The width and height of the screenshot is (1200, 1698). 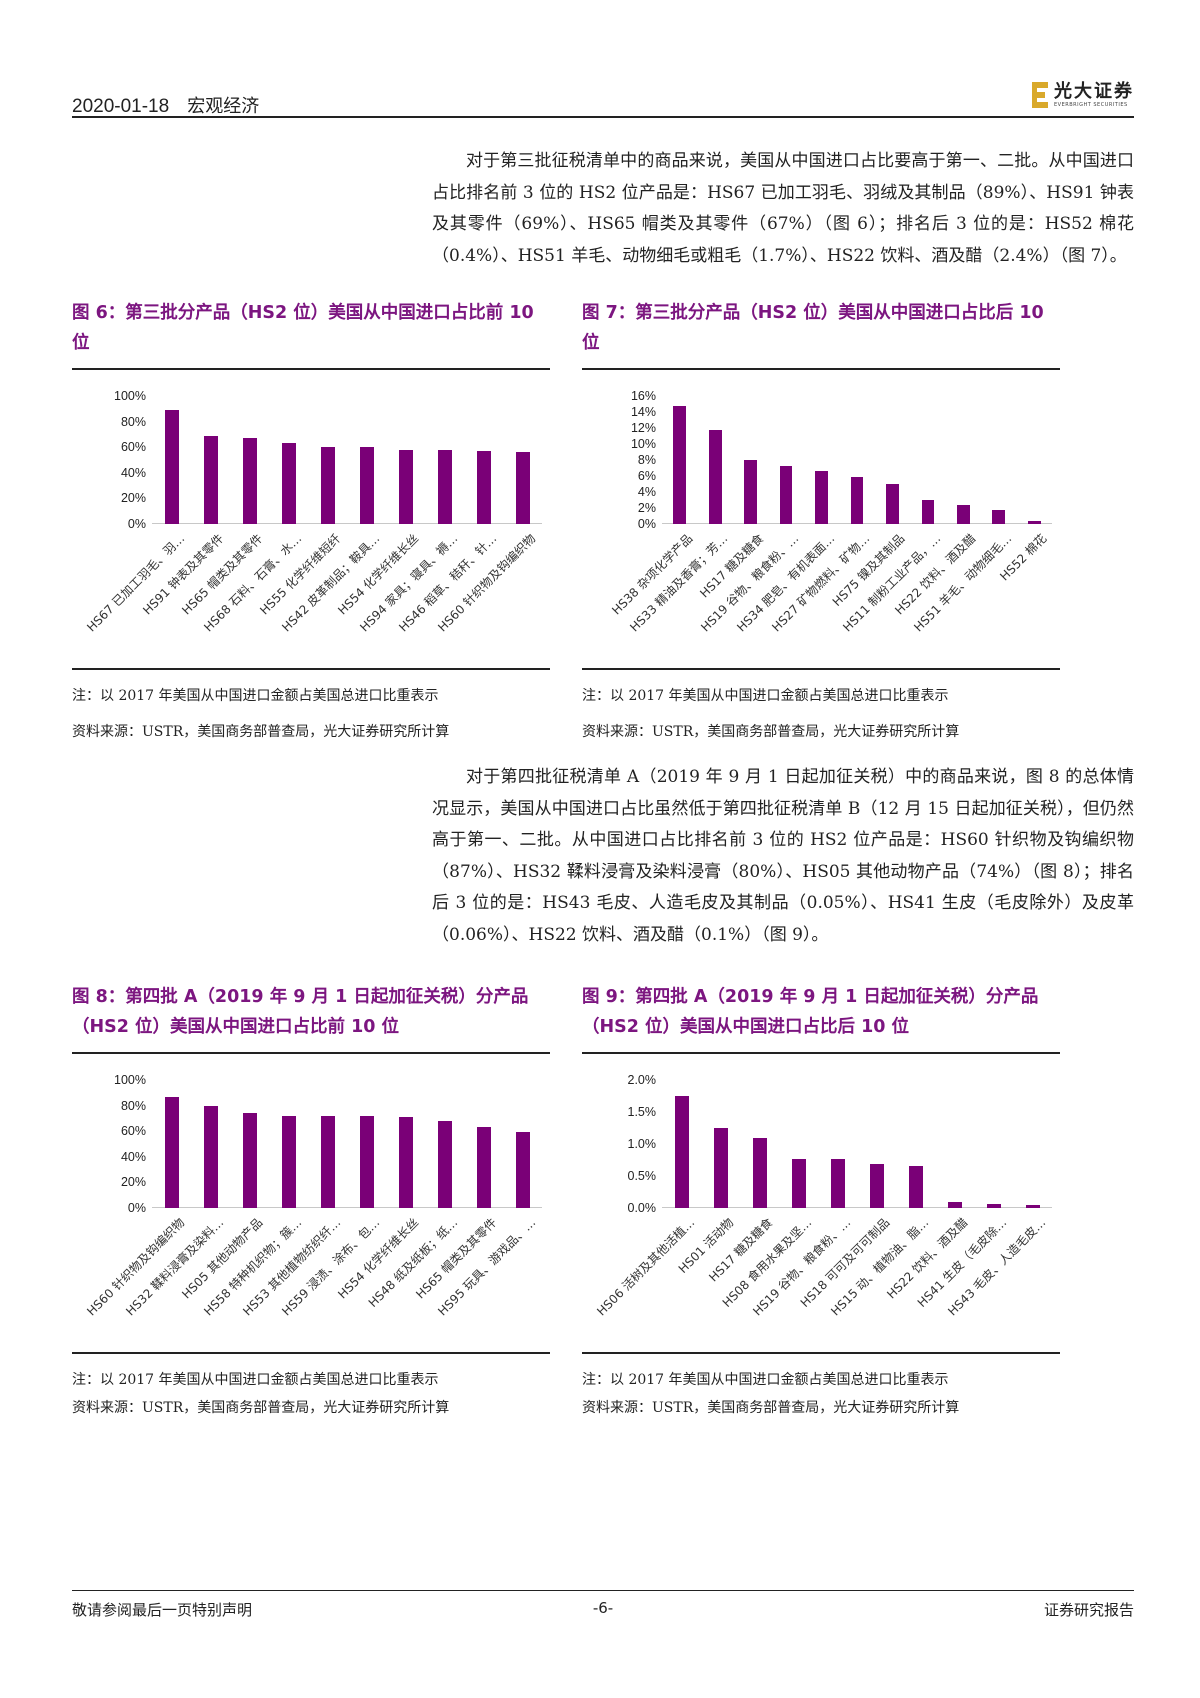 What do you see at coordinates (303, 328) in the screenshot?
I see `figure-6-title: 图 6：第三批分产品（HS2 位）美国从中国进口占比前 10 位` at bounding box center [303, 328].